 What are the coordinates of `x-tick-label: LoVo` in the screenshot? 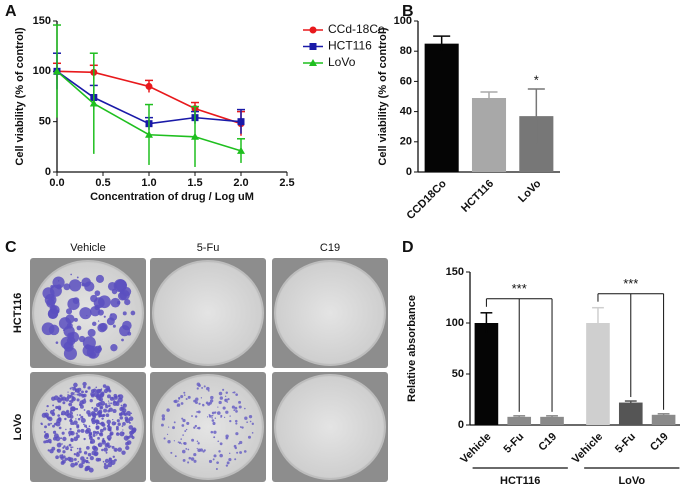 It's located at (530, 191).